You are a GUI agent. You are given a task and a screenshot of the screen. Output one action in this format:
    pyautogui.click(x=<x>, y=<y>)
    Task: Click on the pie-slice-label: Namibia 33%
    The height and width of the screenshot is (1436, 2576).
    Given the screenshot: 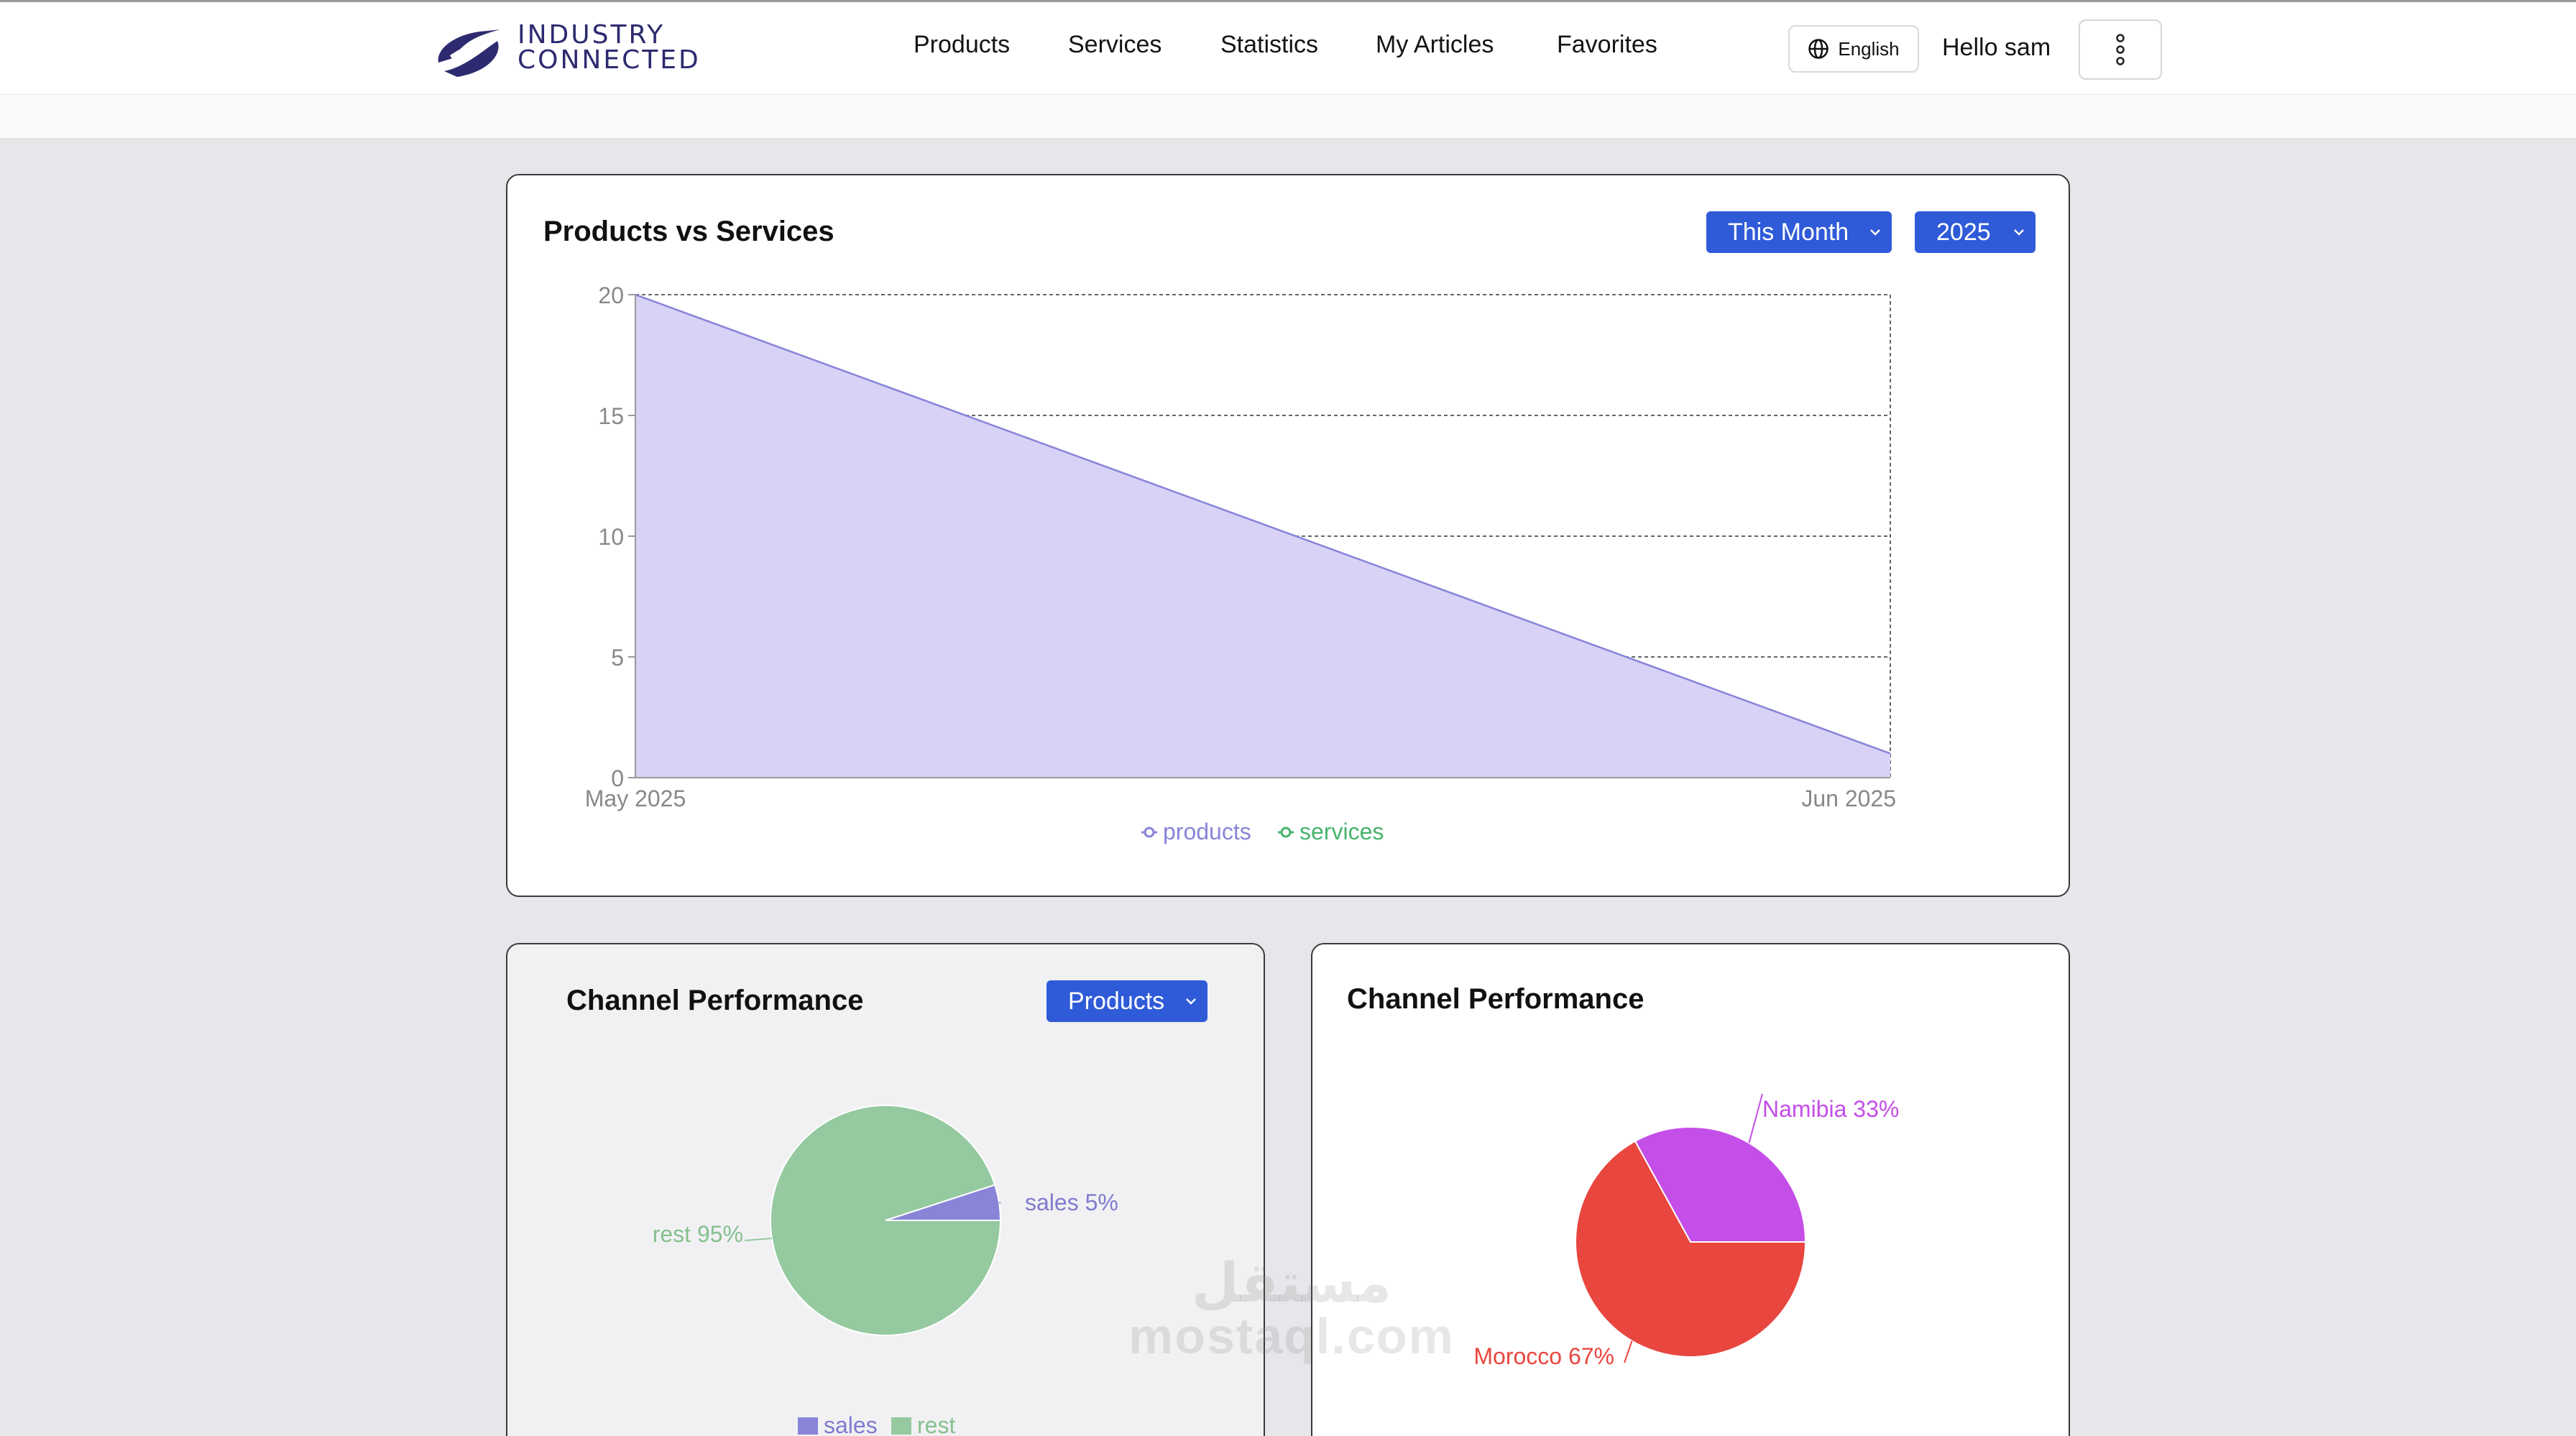 What is the action you would take?
    pyautogui.click(x=1830, y=1109)
    